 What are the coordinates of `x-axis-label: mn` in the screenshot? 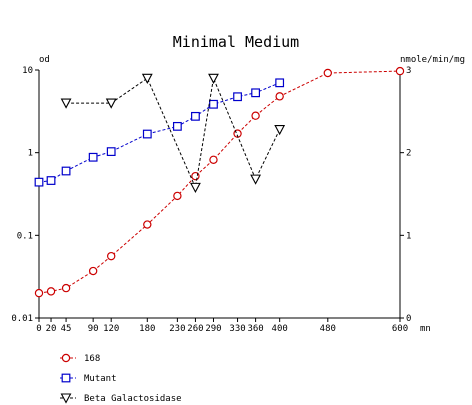 It's located at (425, 329).